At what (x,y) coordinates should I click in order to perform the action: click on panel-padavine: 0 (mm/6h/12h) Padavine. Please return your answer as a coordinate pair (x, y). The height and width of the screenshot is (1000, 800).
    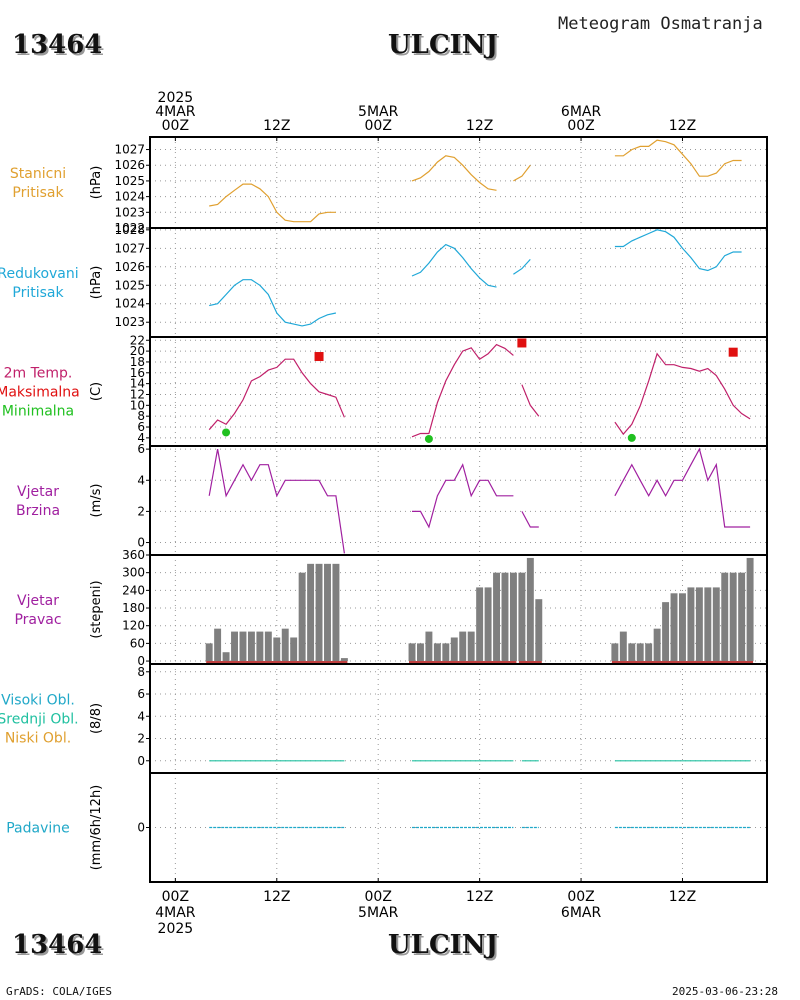
    Looking at the image, I should click on (387, 827).